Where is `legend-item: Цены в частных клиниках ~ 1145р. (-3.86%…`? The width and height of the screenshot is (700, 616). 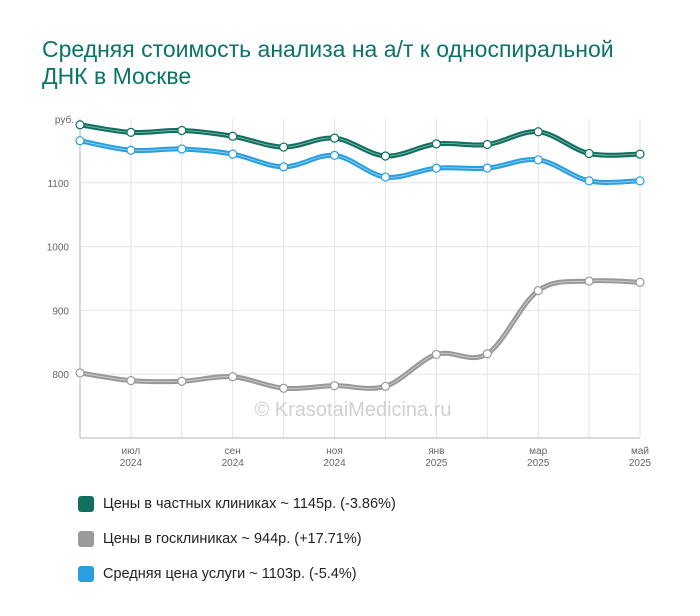
legend-item: Цены в частных клиниках ~ 1145р. (-3.86%… is located at coordinates (237, 503).